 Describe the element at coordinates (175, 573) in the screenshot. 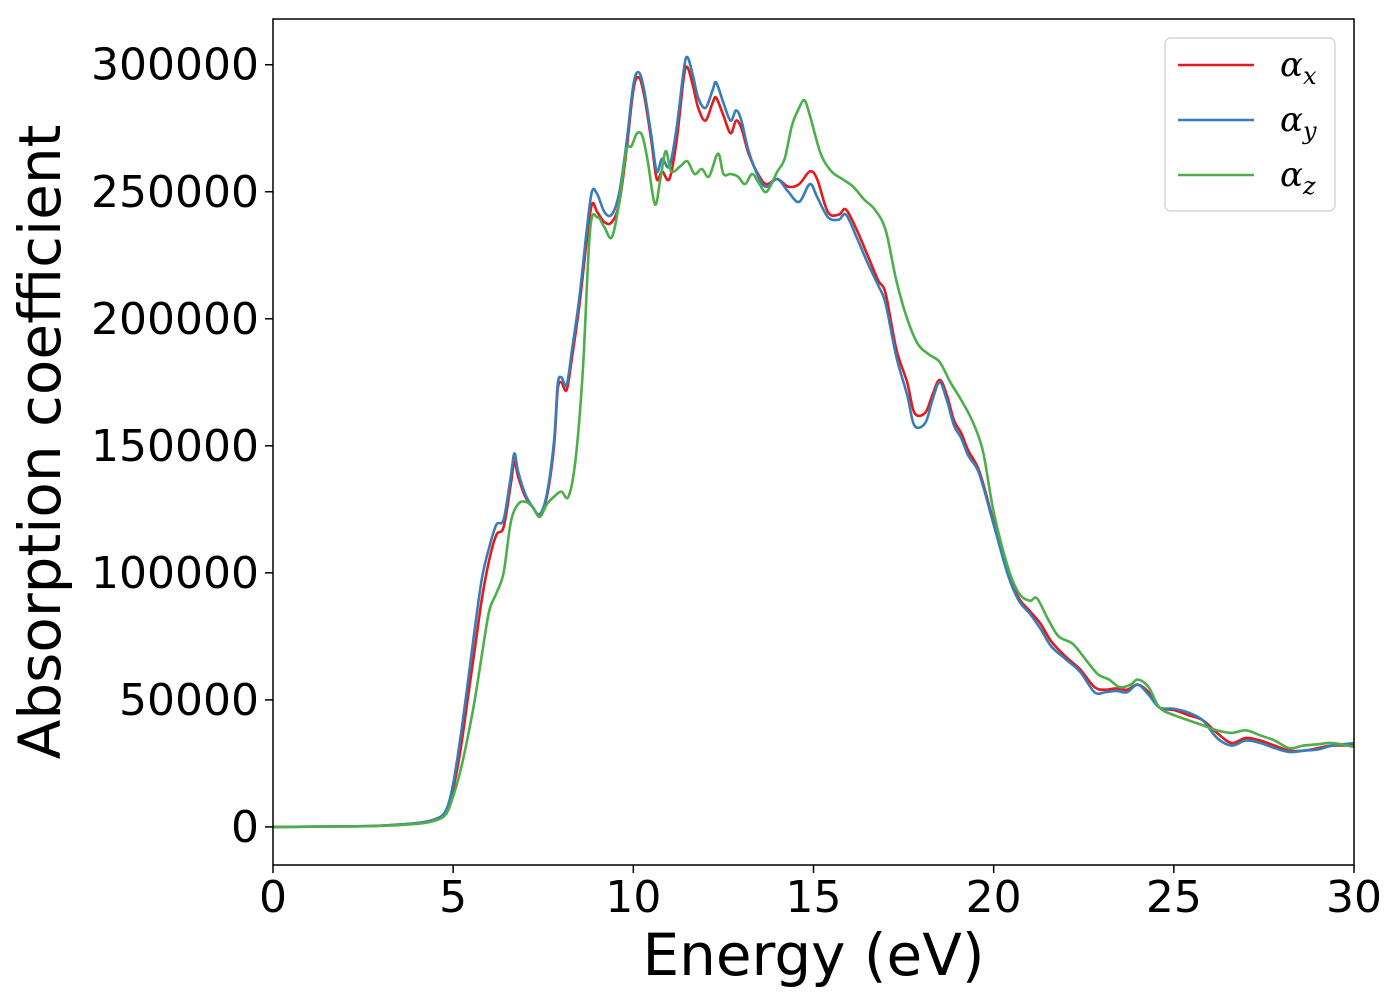

I see `y-tick-label: 100000` at that location.